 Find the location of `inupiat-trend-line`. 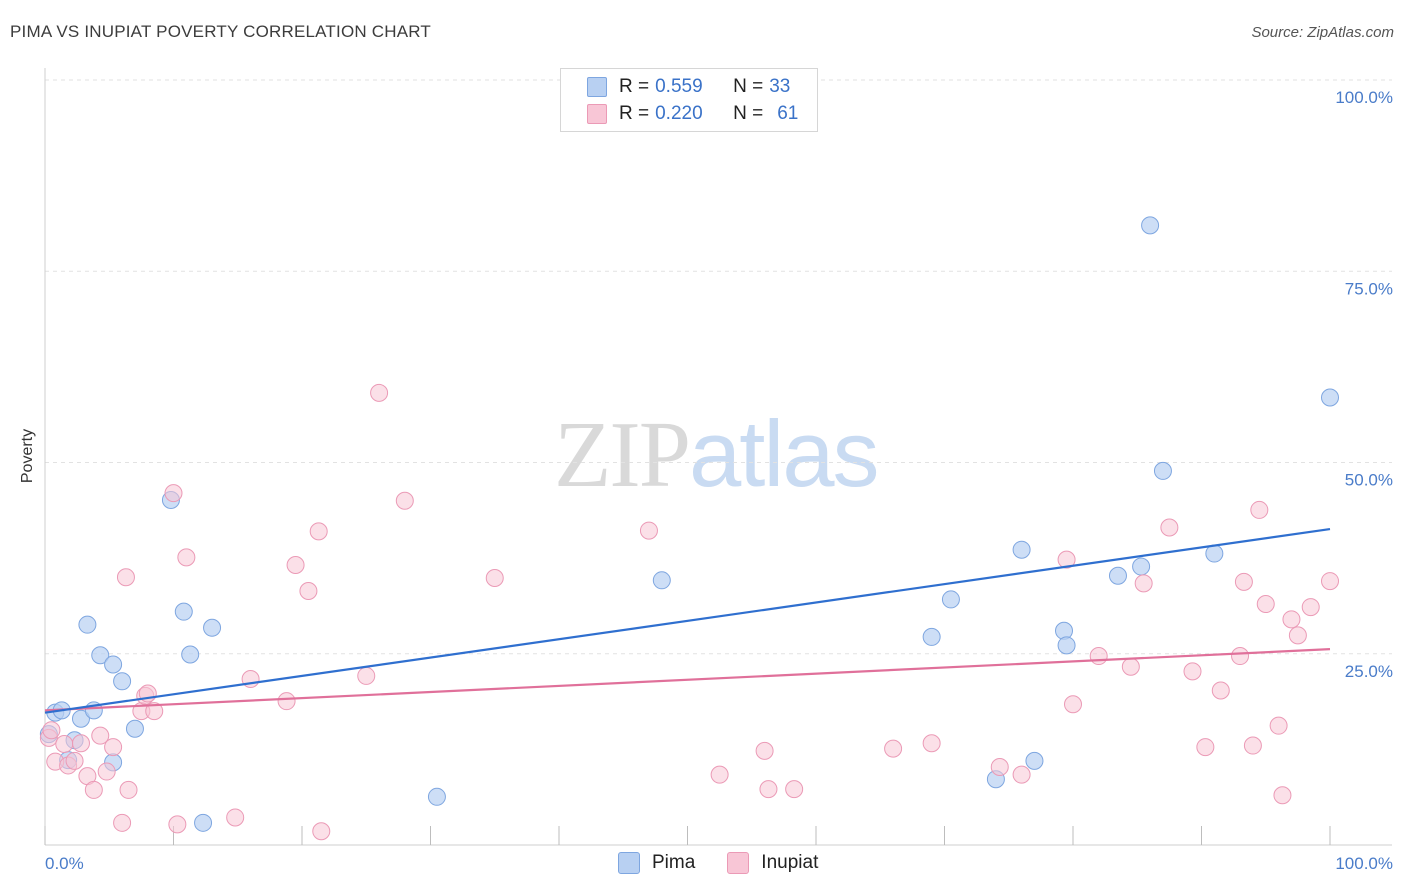

inupiat-trend-line is located at coordinates (687, 680).